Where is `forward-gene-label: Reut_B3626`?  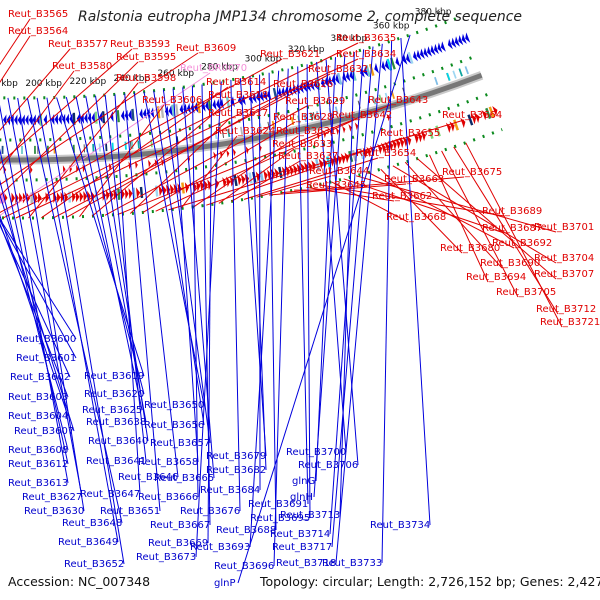
forward-gene-label: Reut_B3626 is located at coordinates (303, 84).